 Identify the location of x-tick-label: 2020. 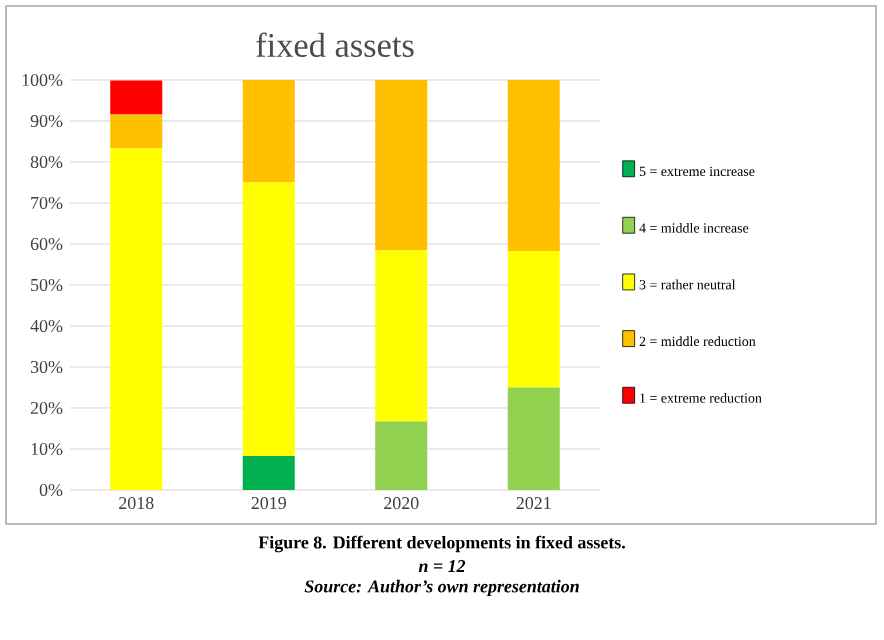
(401, 503).